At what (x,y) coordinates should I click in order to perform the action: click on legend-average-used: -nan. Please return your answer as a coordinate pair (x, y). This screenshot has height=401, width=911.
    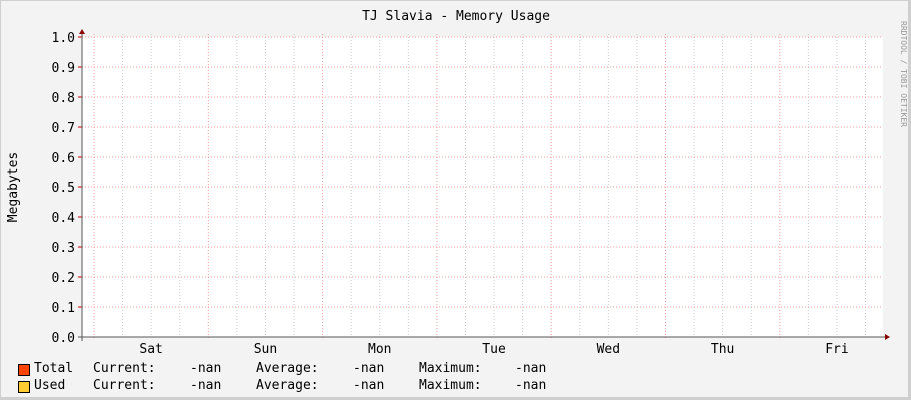
    Looking at the image, I should click on (369, 385).